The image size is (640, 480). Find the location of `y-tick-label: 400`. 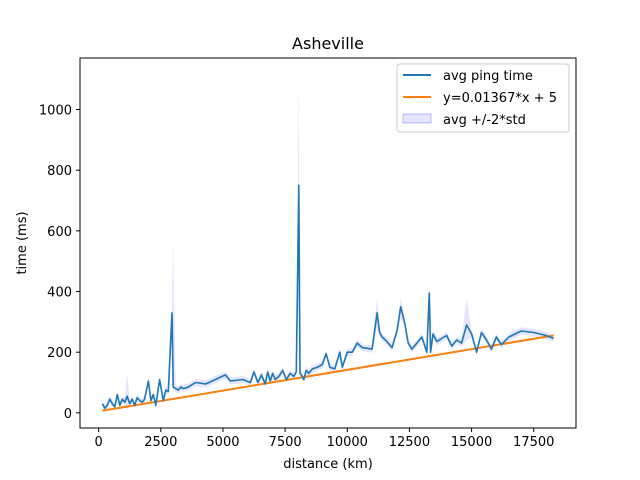

y-tick-label: 400 is located at coordinates (59, 293).